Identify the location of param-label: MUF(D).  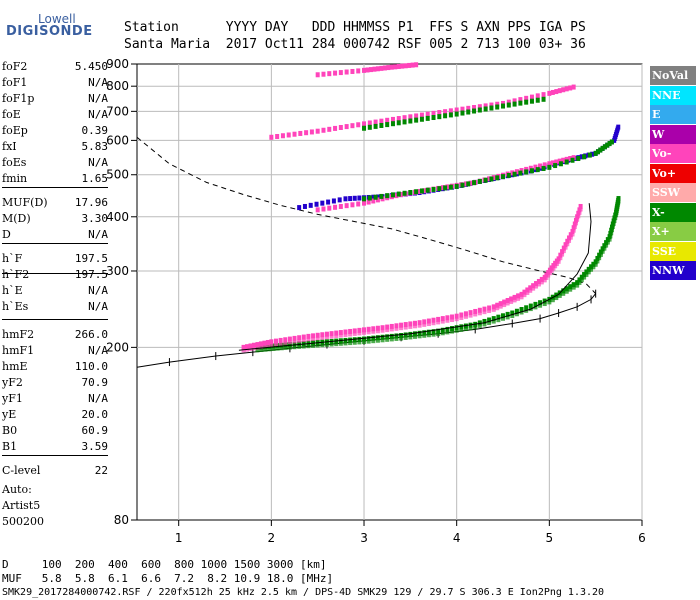
(25, 202).